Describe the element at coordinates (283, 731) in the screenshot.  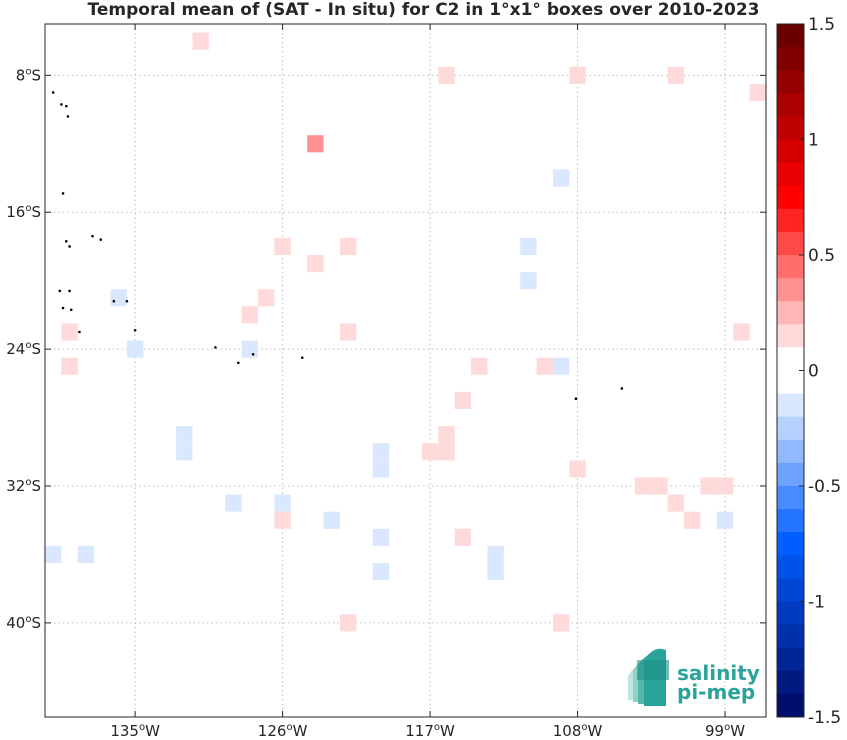
I see `x-tick-label: 126oW` at that location.